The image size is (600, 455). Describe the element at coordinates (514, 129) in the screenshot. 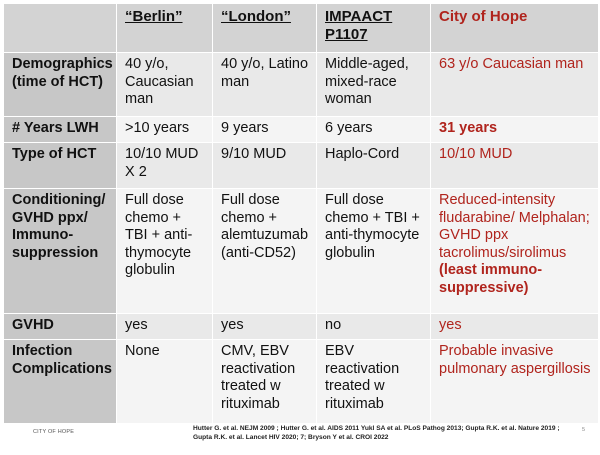

I see `table-cell: 31 years` at that location.